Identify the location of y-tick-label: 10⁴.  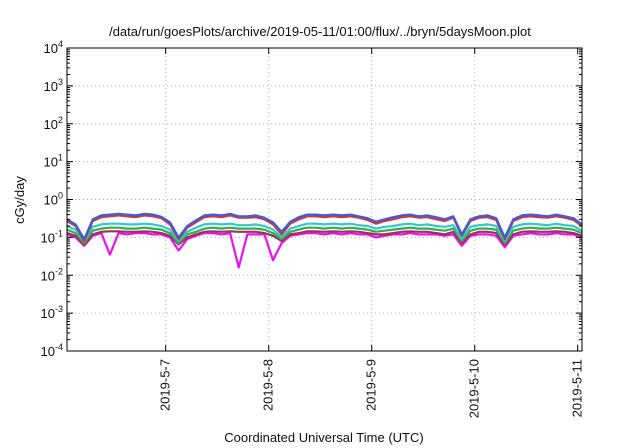
(53, 47).